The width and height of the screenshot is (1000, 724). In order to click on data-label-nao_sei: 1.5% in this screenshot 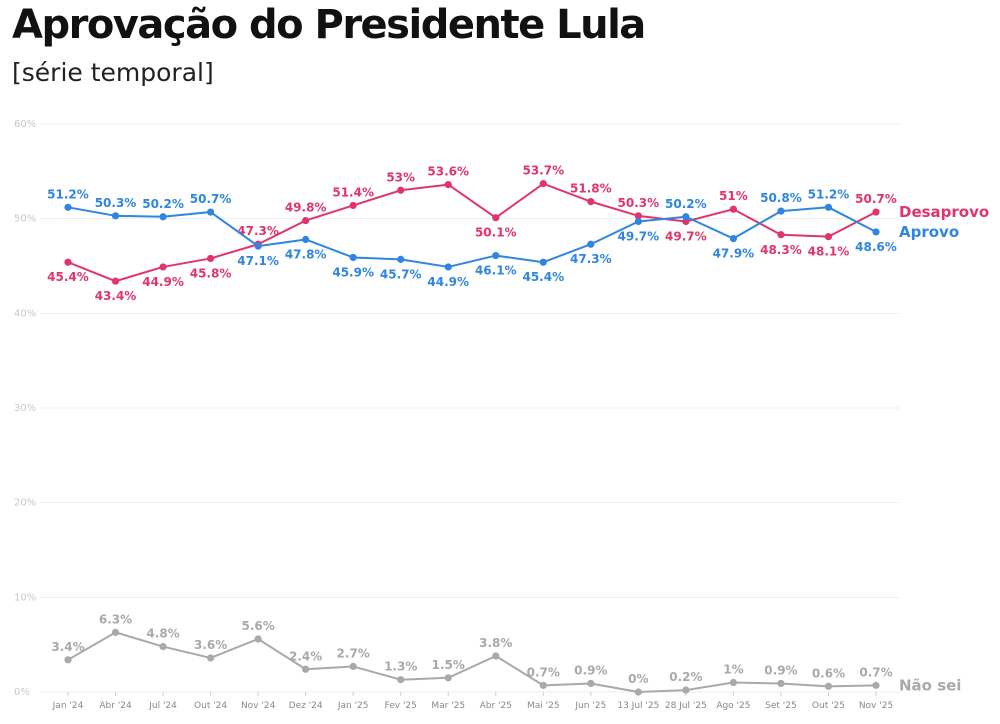, I will do `click(448, 665)`.